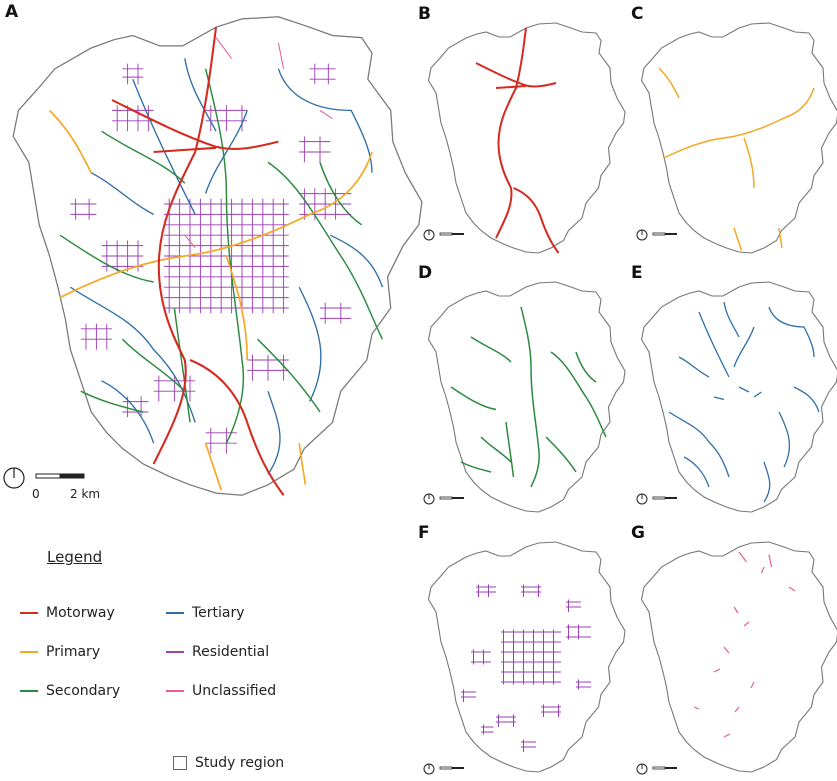 Image resolution: width=837 pixels, height=781 pixels. What do you see at coordinates (526, 397) in the screenshot?
I see `panel-d-map` at bounding box center [526, 397].